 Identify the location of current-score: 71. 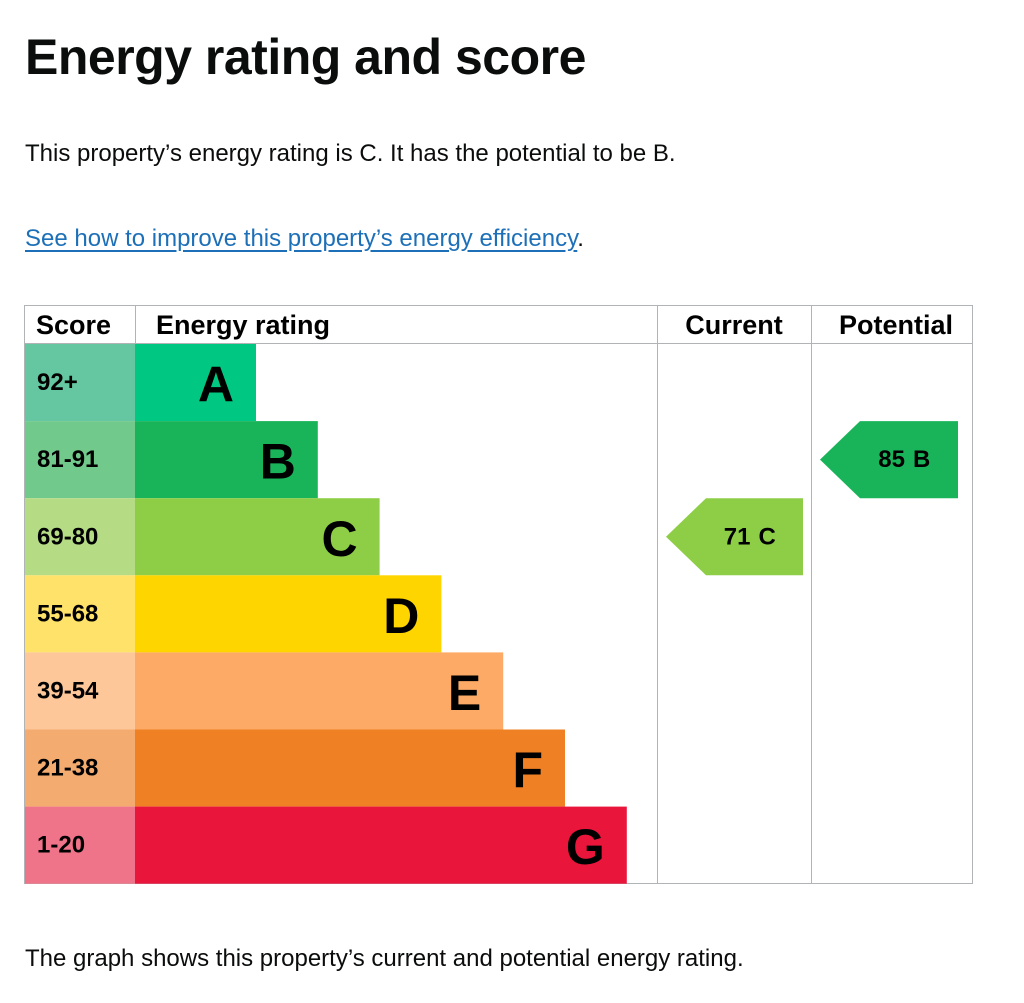
(737, 536).